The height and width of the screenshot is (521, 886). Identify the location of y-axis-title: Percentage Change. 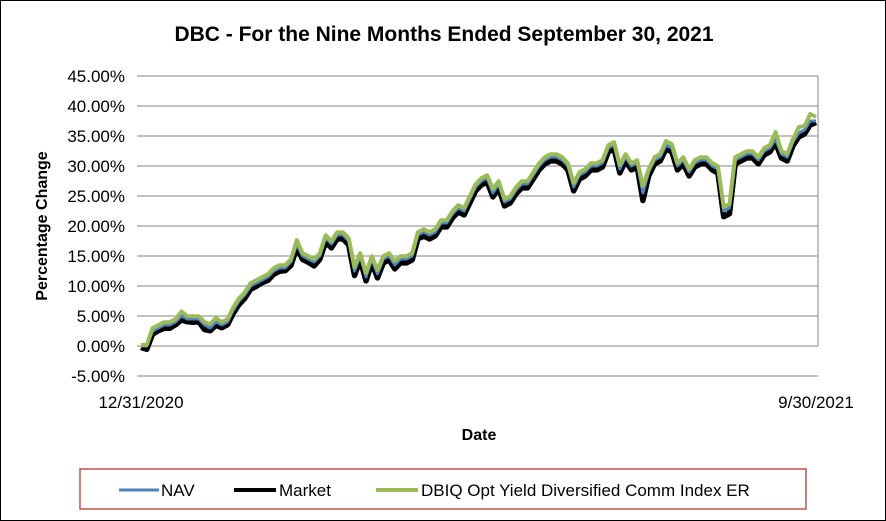
(42, 225).